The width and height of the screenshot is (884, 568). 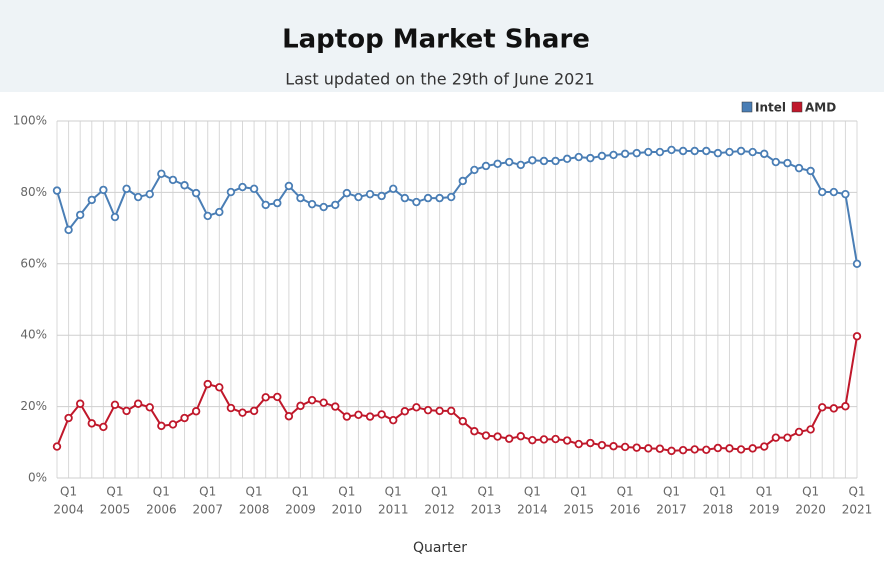 I want to click on x-tick-year: 2016, so click(x=625, y=510).